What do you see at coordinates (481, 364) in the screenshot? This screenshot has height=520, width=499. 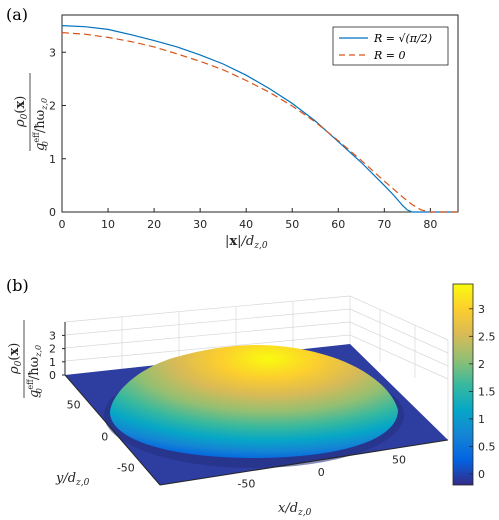 I see `colorbar-tick-label: 2` at bounding box center [481, 364].